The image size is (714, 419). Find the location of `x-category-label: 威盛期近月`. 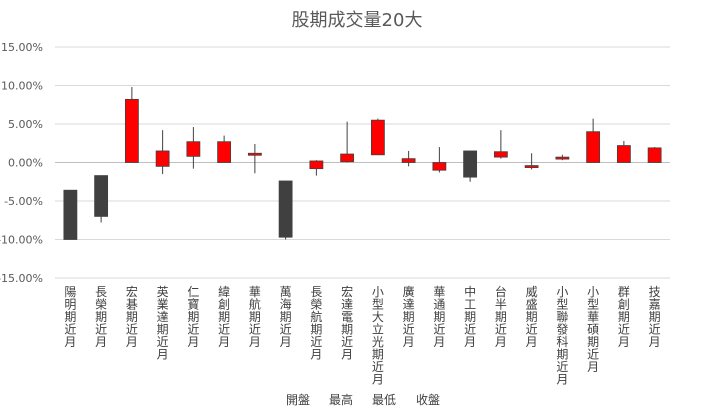

x-category-label: 威盛期近月 is located at coordinates (532, 317).